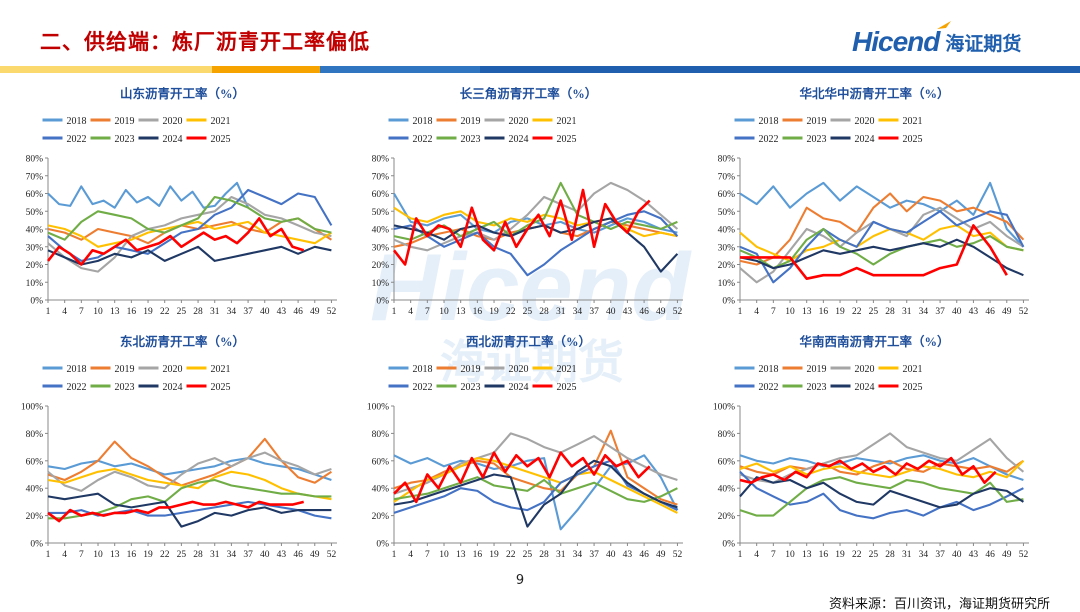 The width and height of the screenshot is (1080, 612). I want to click on legend-item-2021: 2021, so click(900, 369).